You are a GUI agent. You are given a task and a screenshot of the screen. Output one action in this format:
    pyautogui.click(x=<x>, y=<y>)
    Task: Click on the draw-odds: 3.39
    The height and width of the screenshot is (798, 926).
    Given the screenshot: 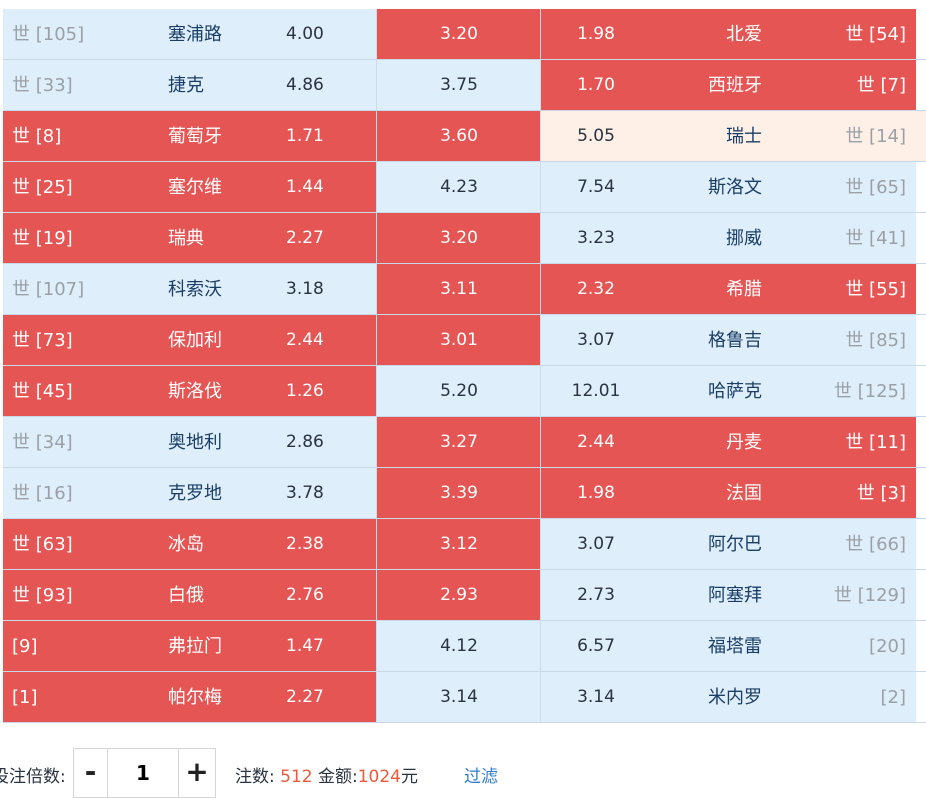 What is the action you would take?
    pyautogui.click(x=459, y=493)
    